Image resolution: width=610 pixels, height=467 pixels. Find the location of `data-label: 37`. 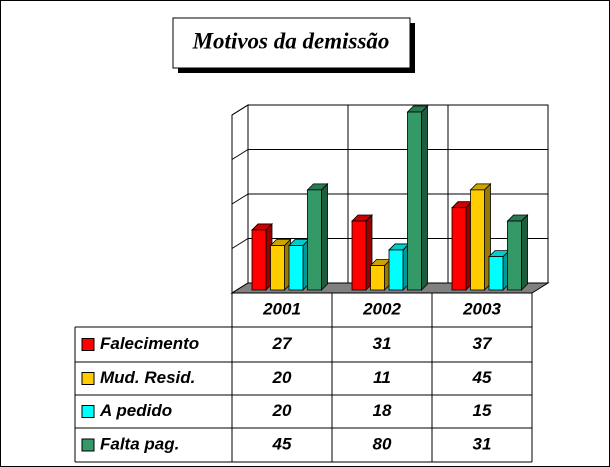

data-label: 37 is located at coordinates (483, 343).